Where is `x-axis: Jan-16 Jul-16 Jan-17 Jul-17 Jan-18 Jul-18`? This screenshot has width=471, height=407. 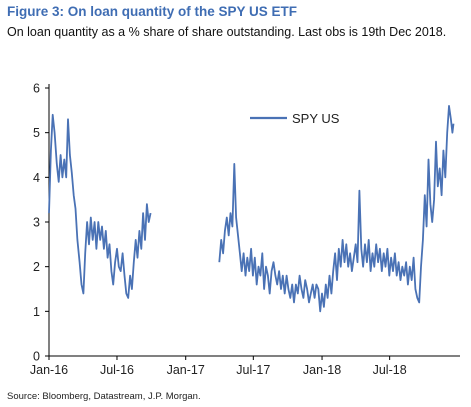 x-axis: Jan-16 Jul-16 Jan-17 Jul-17 Jan-18 Jul-18 is located at coordinates (245, 366).